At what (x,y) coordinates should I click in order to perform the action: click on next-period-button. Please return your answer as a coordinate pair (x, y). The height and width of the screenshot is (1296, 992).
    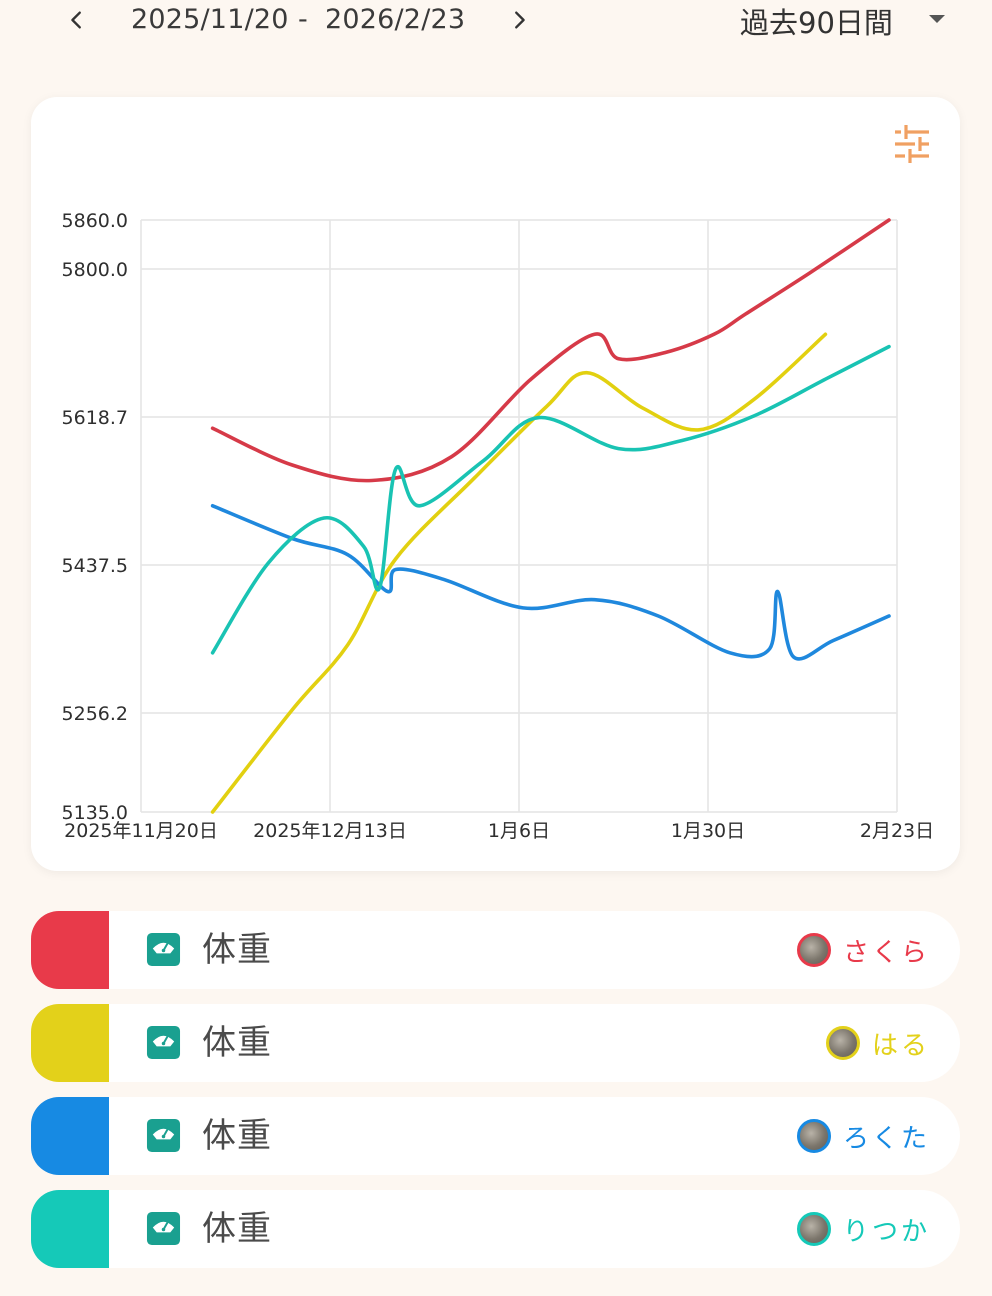
    Looking at the image, I should click on (519, 20).